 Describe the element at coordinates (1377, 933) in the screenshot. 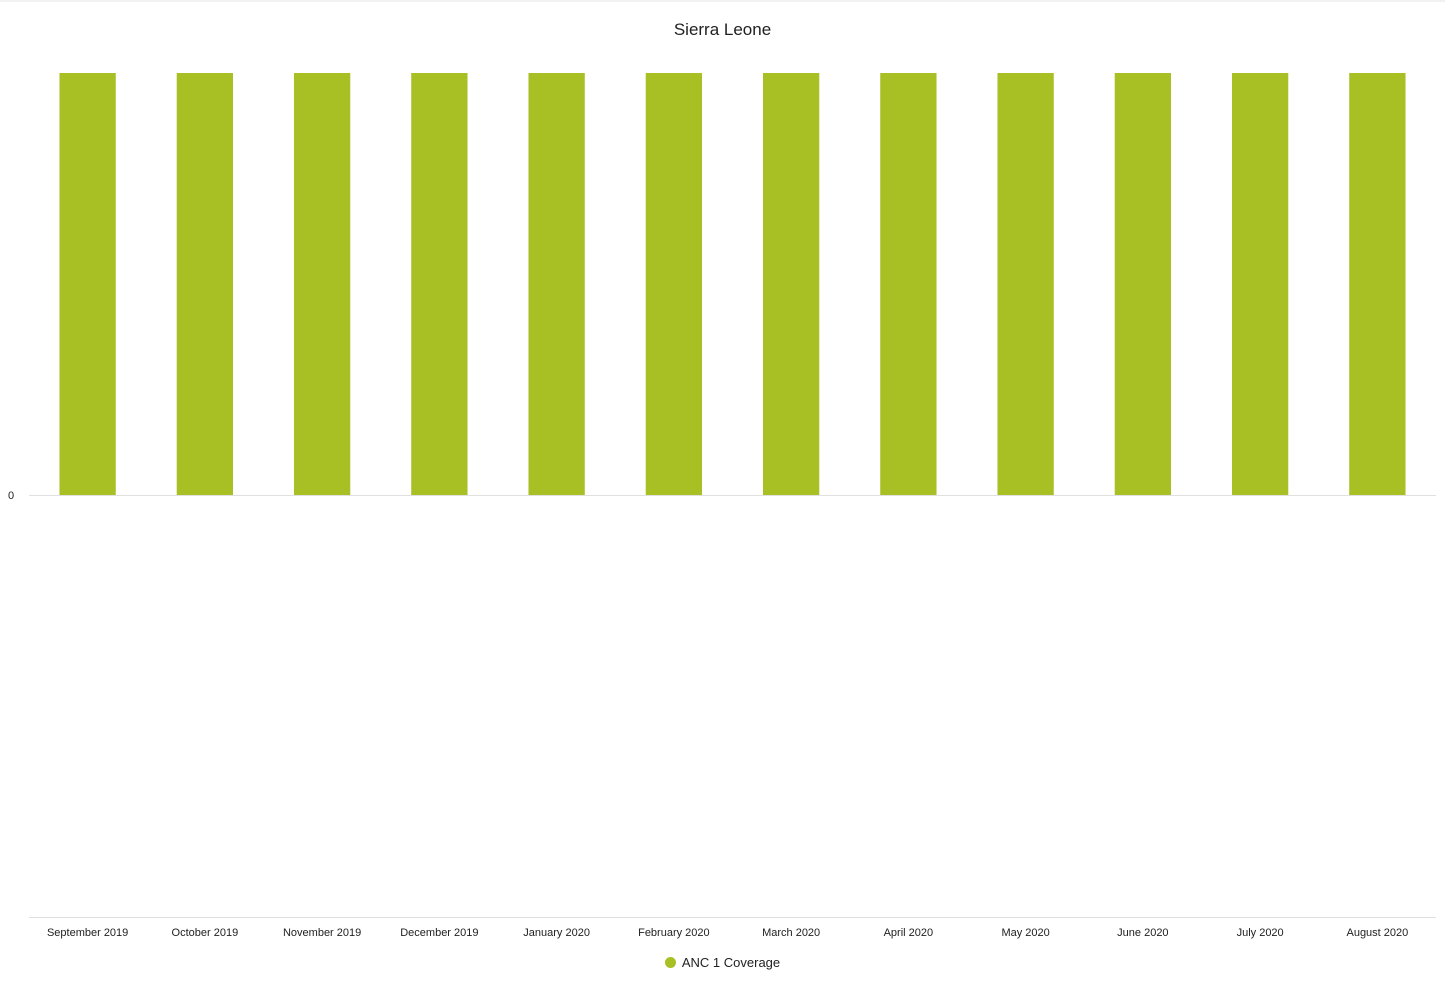

I see `x-tick-label: August 2020` at that location.